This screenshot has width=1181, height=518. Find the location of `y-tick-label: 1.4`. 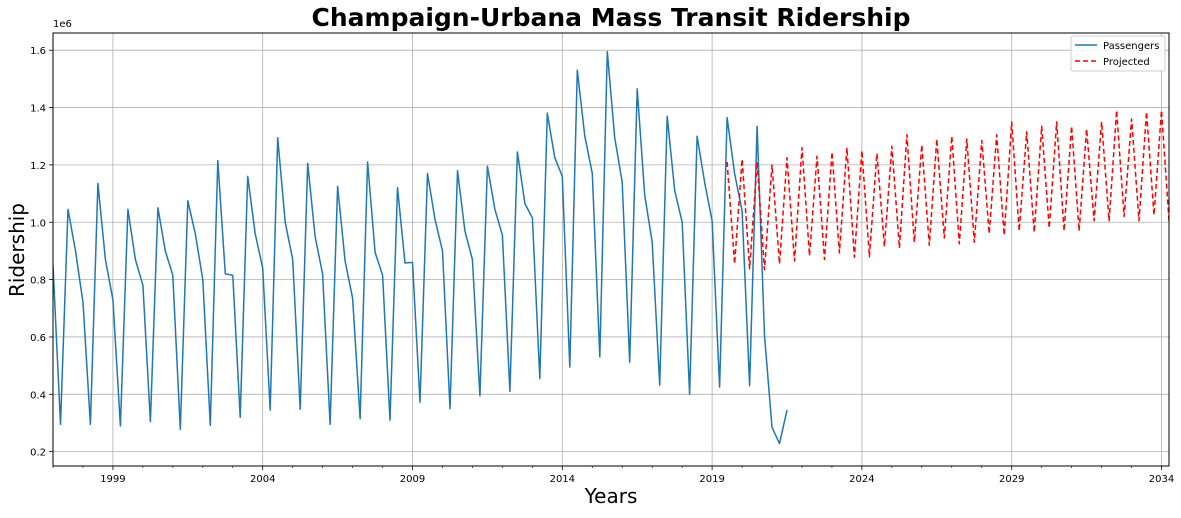

y-tick-label: 1.4 is located at coordinates (38, 109).